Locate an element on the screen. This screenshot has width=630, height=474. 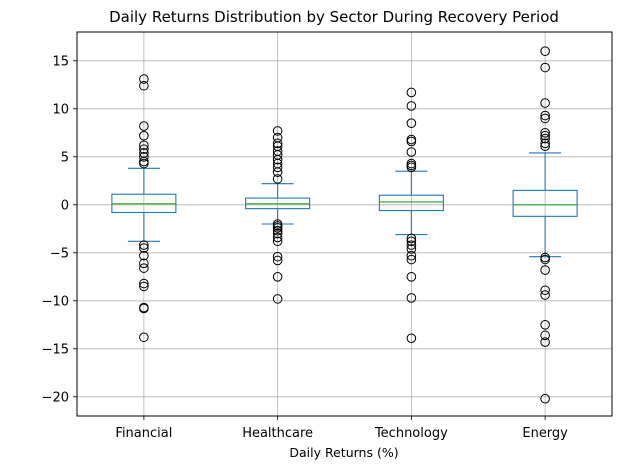
box-group-technology is located at coordinates (411, 215).